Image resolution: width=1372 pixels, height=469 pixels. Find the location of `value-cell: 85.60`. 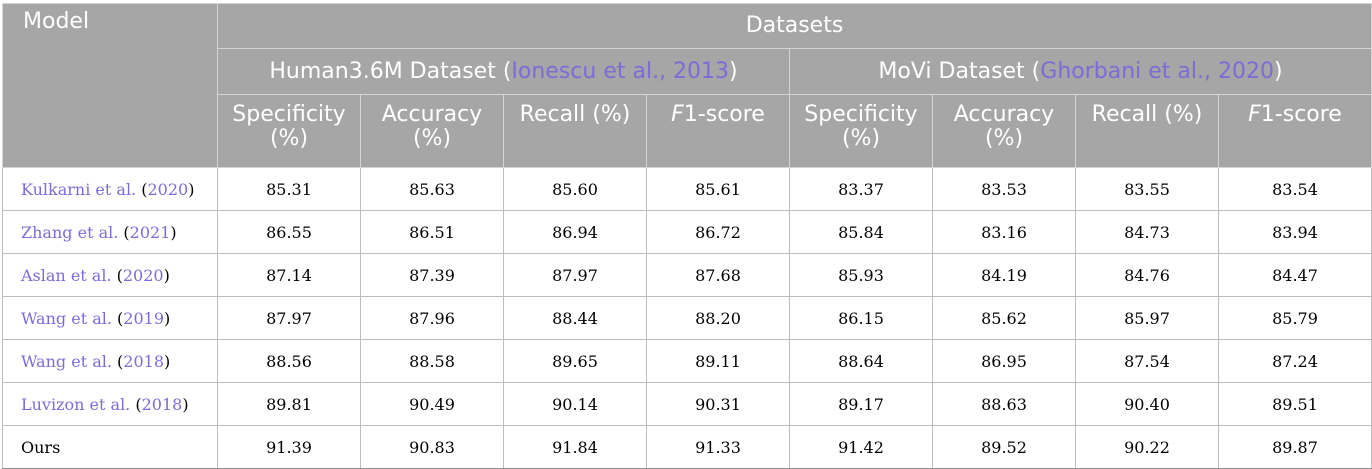

value-cell: 85.60 is located at coordinates (575, 189).